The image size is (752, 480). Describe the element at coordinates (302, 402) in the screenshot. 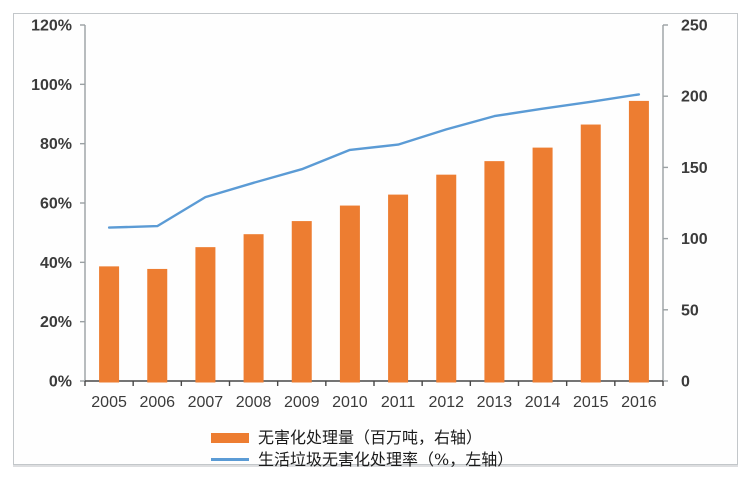

I see `x-axis-category-label: 2009` at that location.